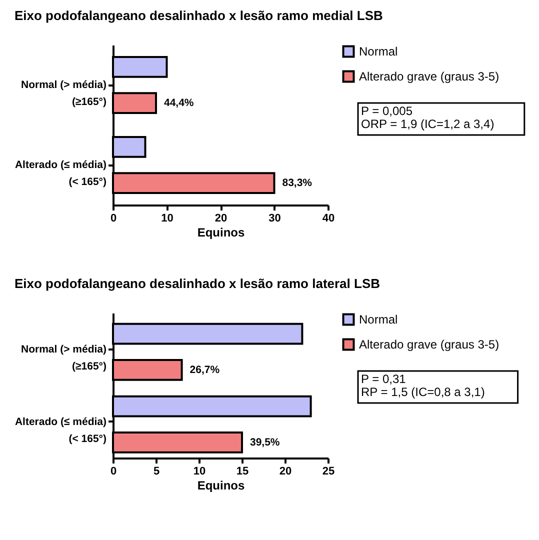  I want to click on text: ORP = 1,9 (IC=1,2 a 3,4), so click(427, 124).